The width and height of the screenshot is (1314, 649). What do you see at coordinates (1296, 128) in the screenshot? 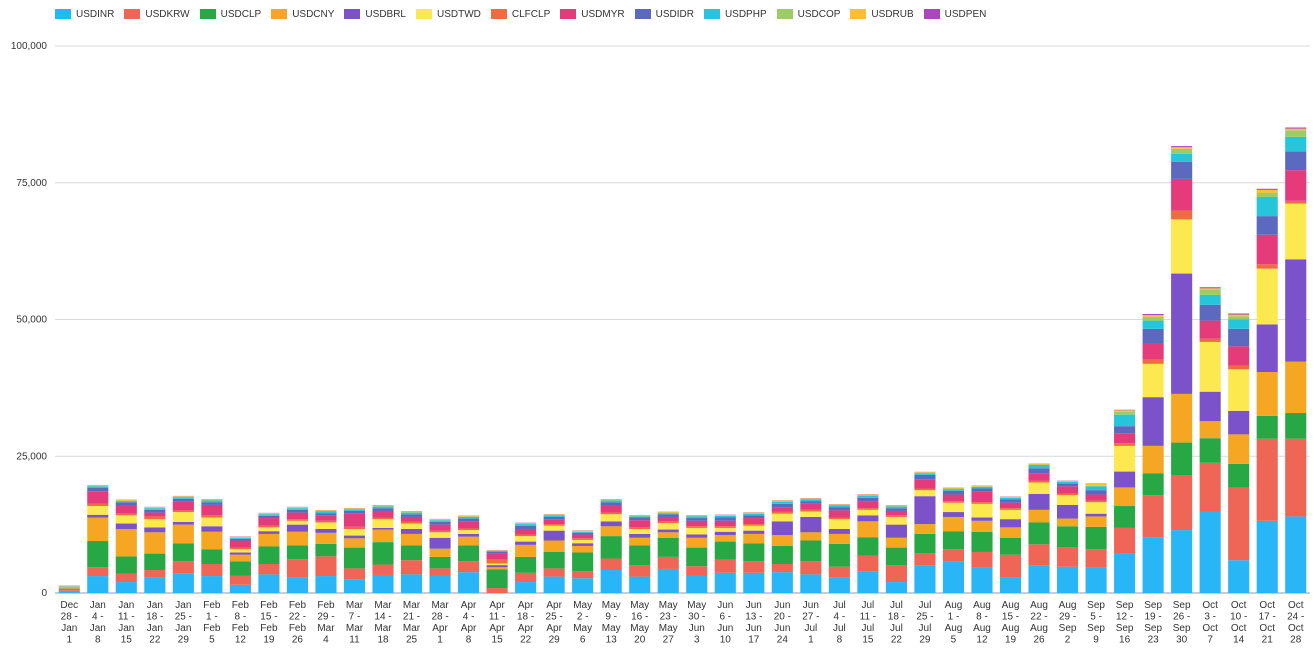
I see `bar-segment-usdpen` at bounding box center [1296, 128].